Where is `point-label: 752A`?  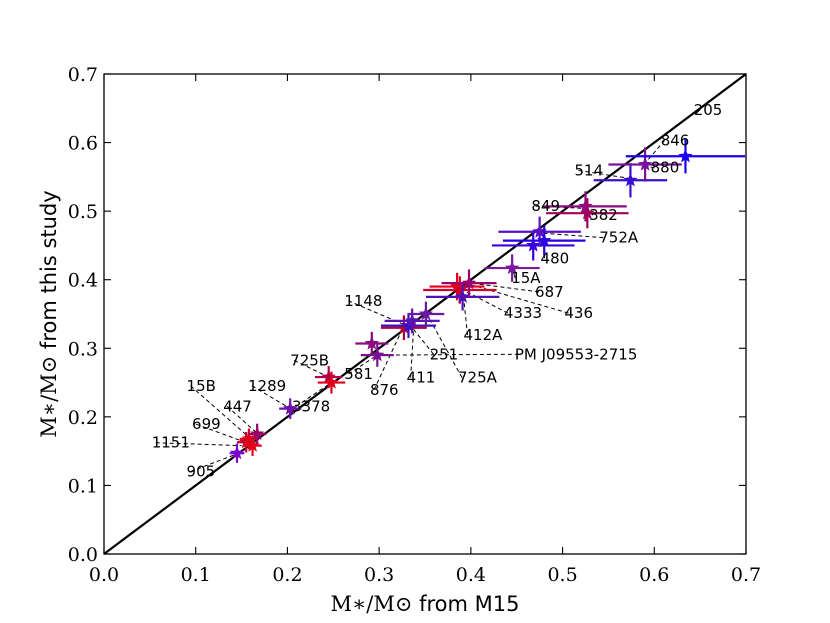 point-label: 752A is located at coordinates (619, 238).